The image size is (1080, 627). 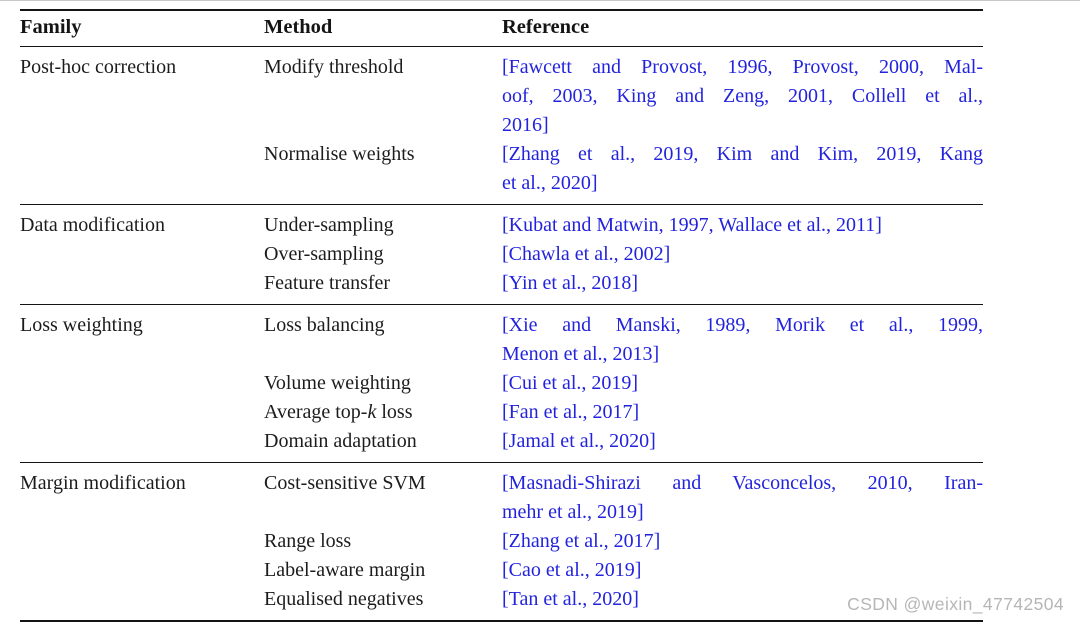 I want to click on method-cell: Range loss, so click(x=308, y=541).